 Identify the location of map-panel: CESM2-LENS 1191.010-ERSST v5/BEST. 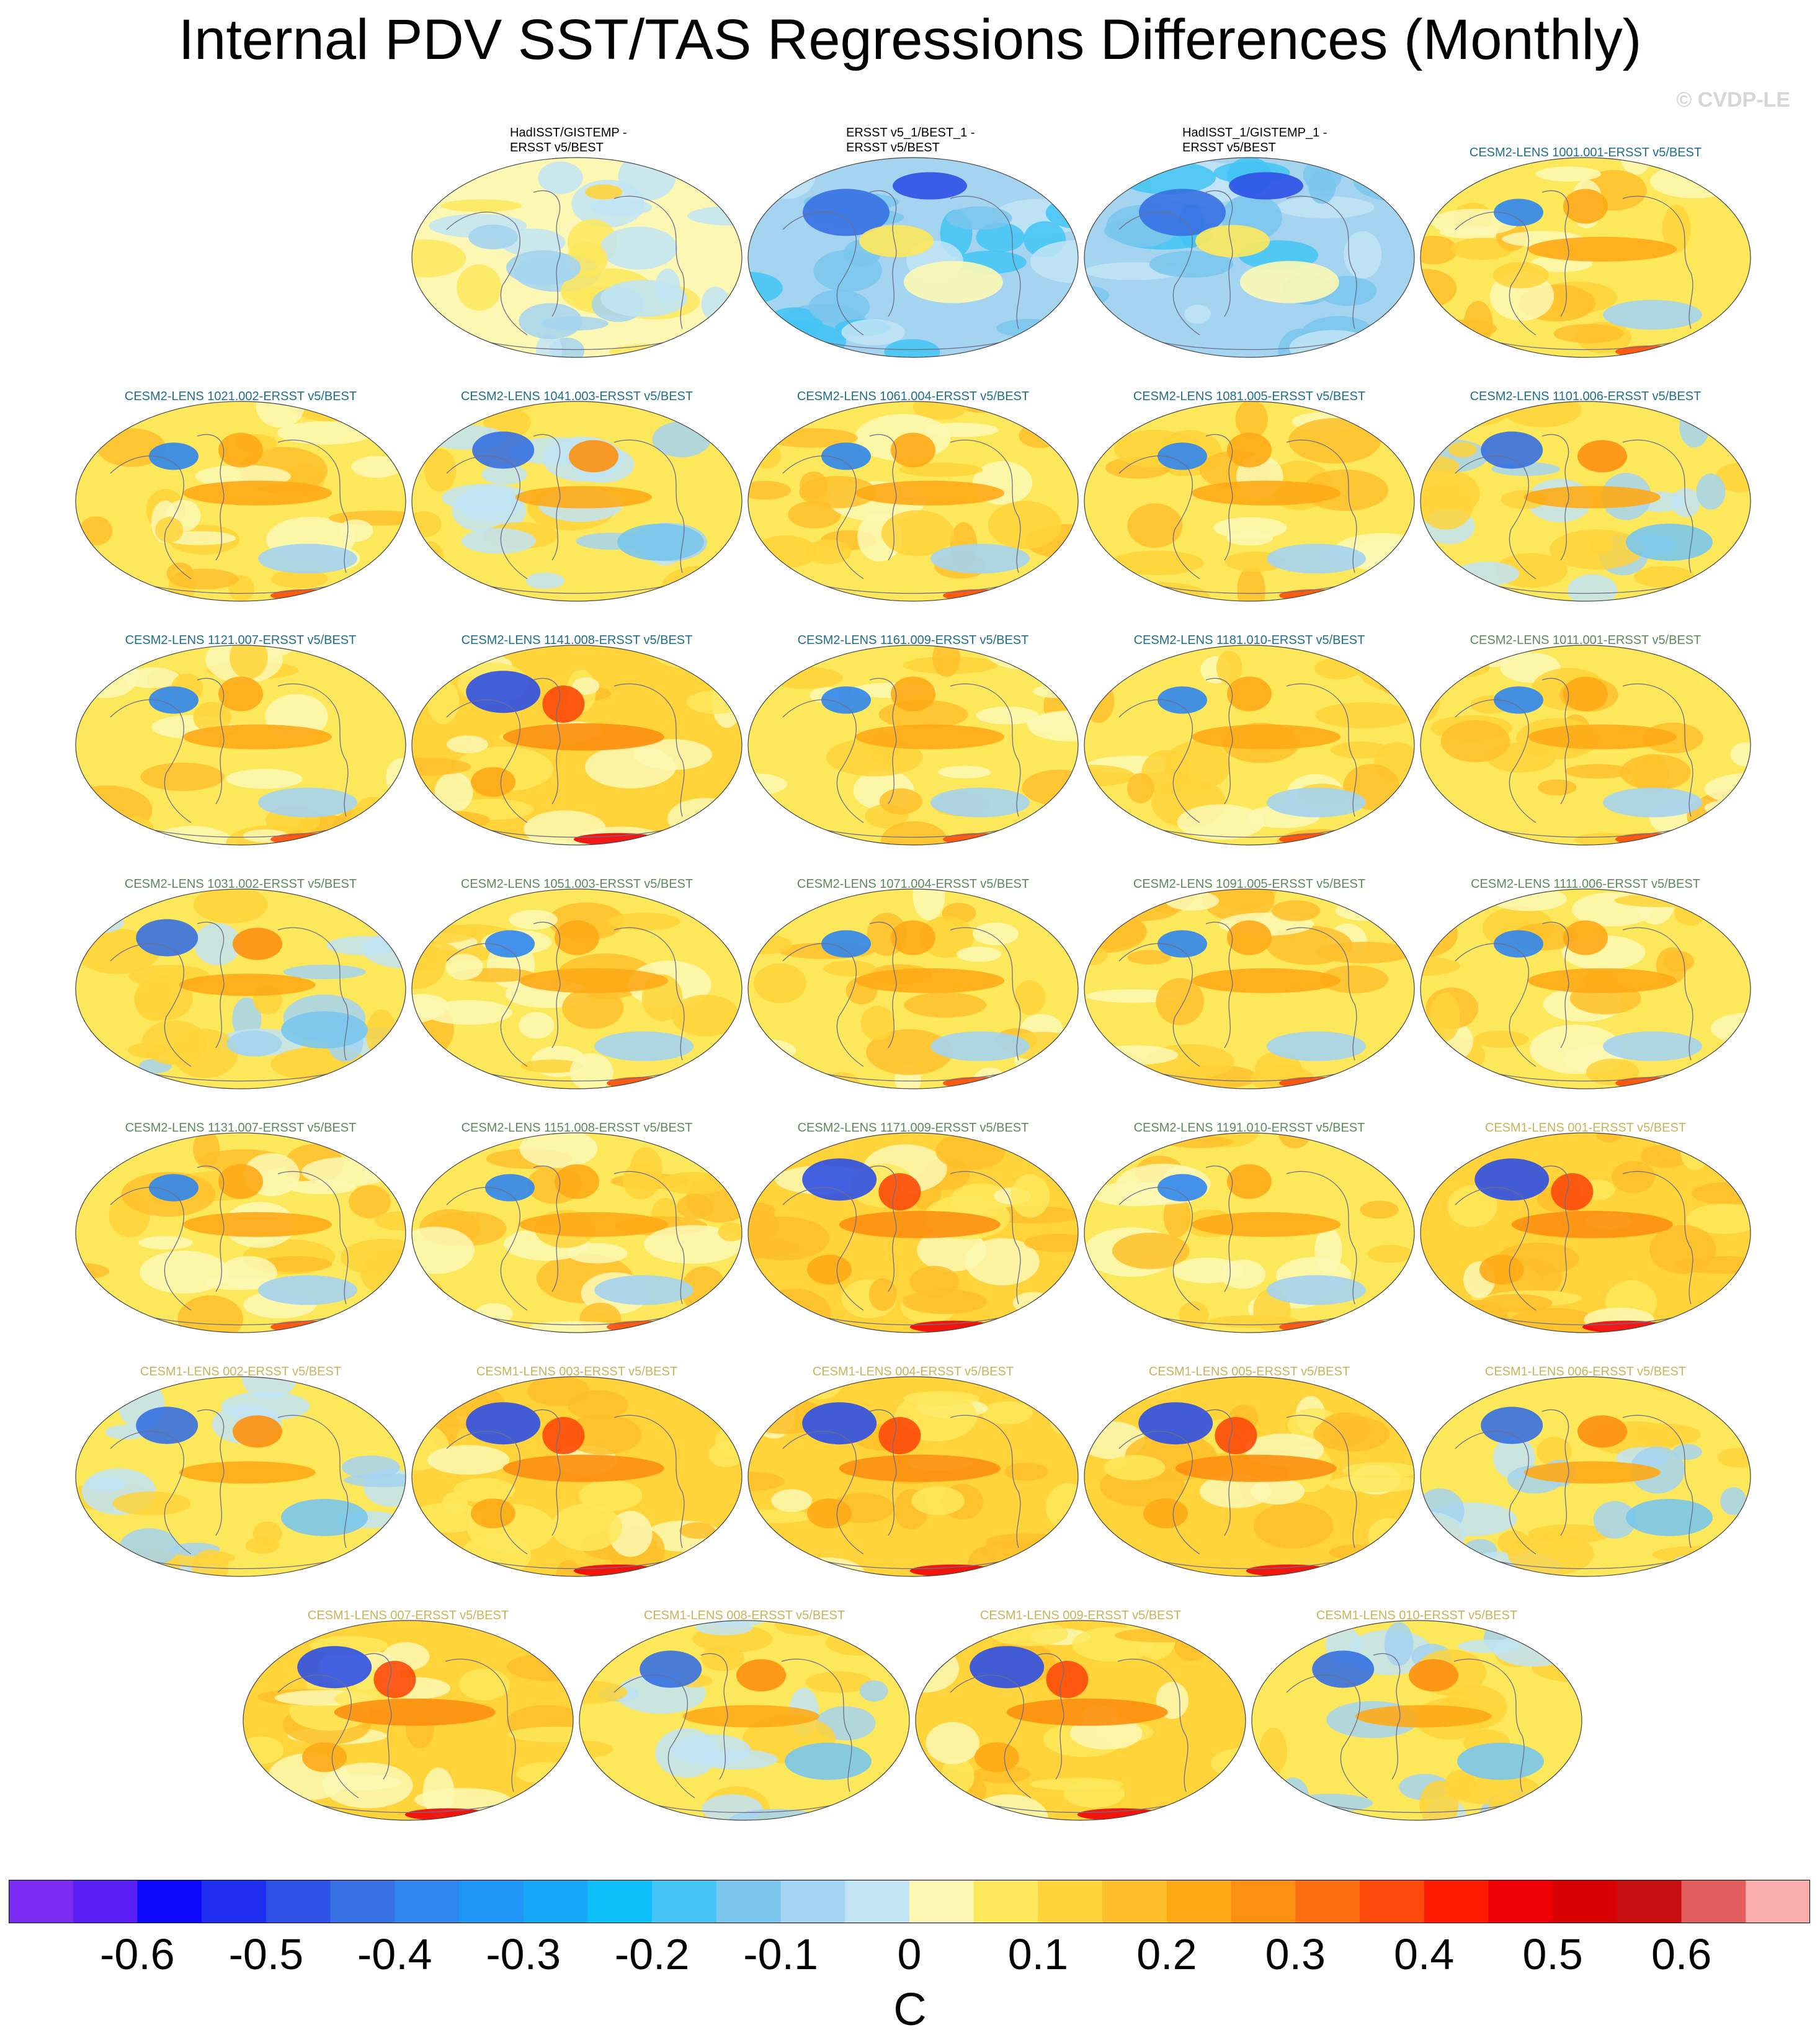
(1249, 1222).